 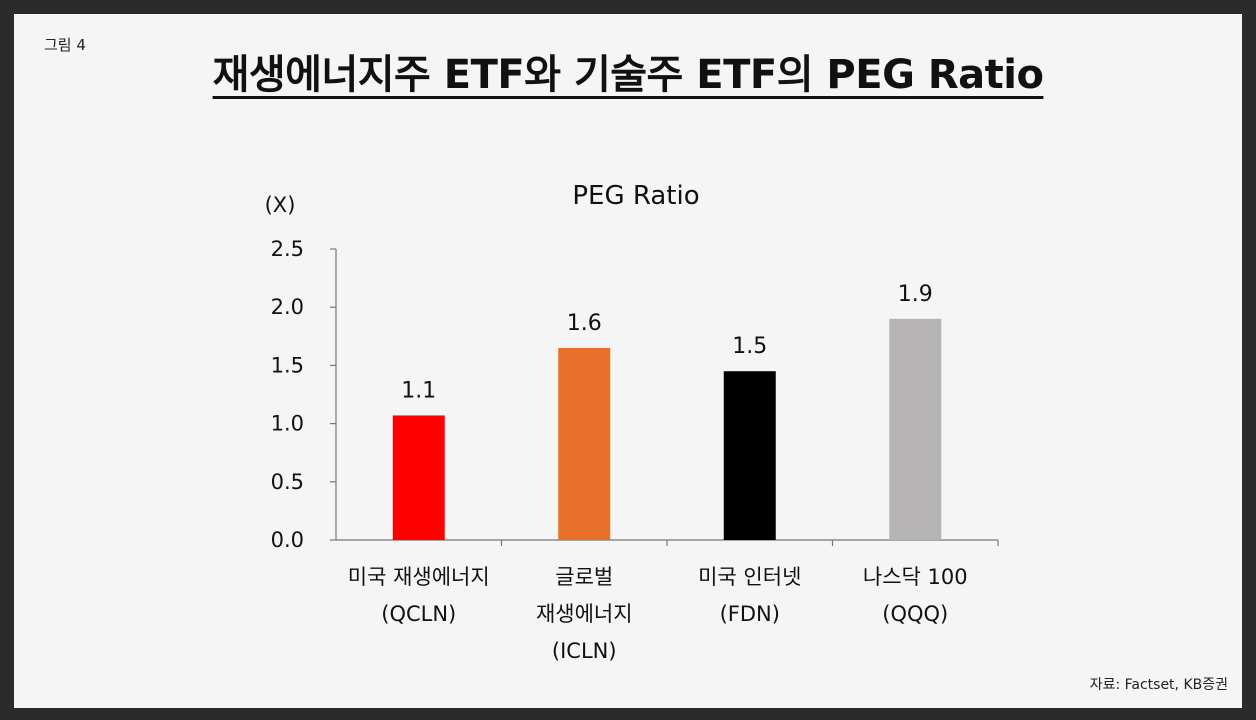 What do you see at coordinates (628, 75) in the screenshot?
I see `slide-title-text: 재생에너지주 ETF와 기술주 ETF의 PEG Ratio` at bounding box center [628, 75].